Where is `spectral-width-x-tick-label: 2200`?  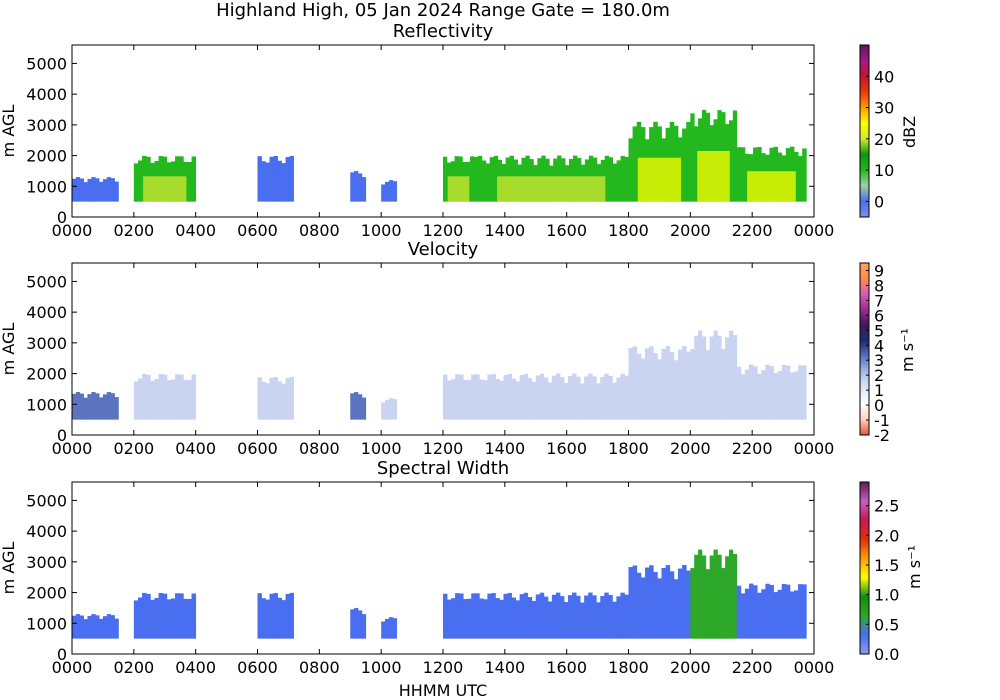
spectral-width-x-tick-label: 2200 is located at coordinates (752, 667).